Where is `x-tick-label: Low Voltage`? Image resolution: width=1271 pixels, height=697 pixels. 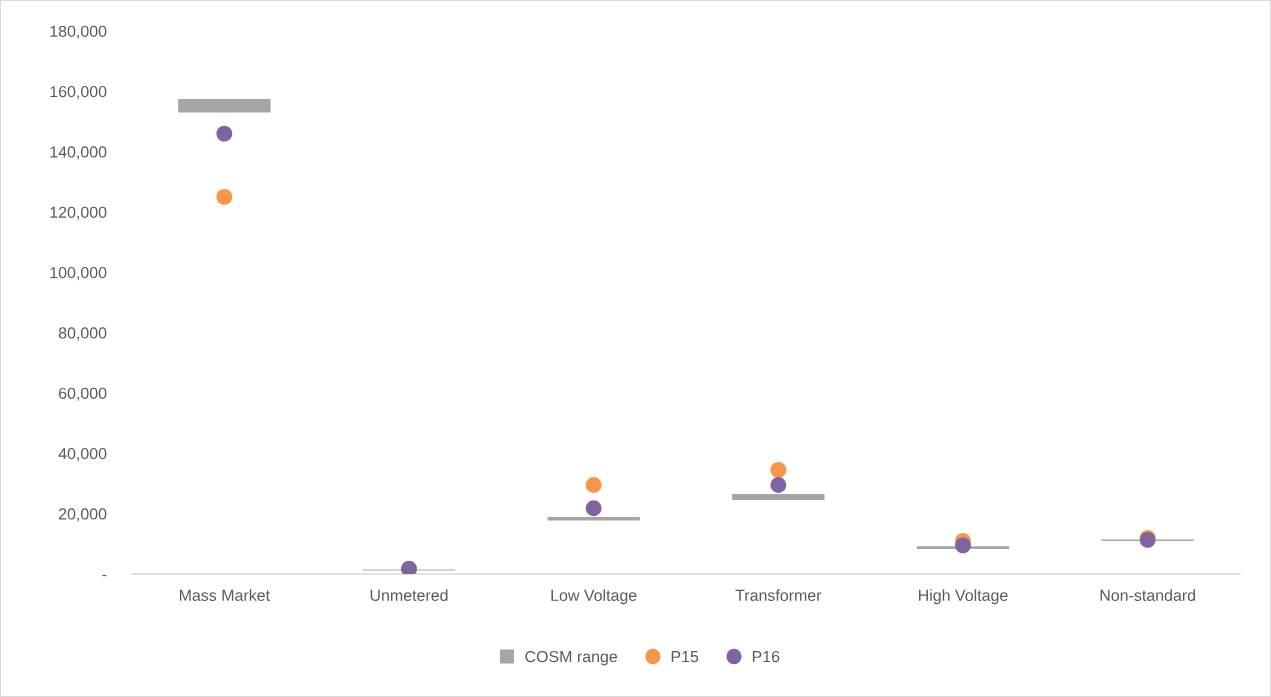 x-tick-label: Low Voltage is located at coordinates (594, 597).